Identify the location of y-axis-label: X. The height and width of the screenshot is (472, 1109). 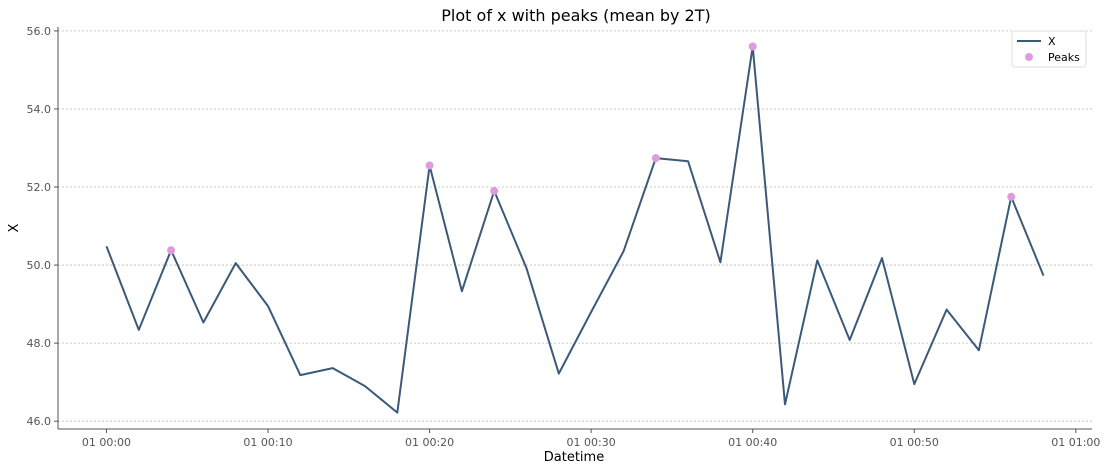
(14, 227).